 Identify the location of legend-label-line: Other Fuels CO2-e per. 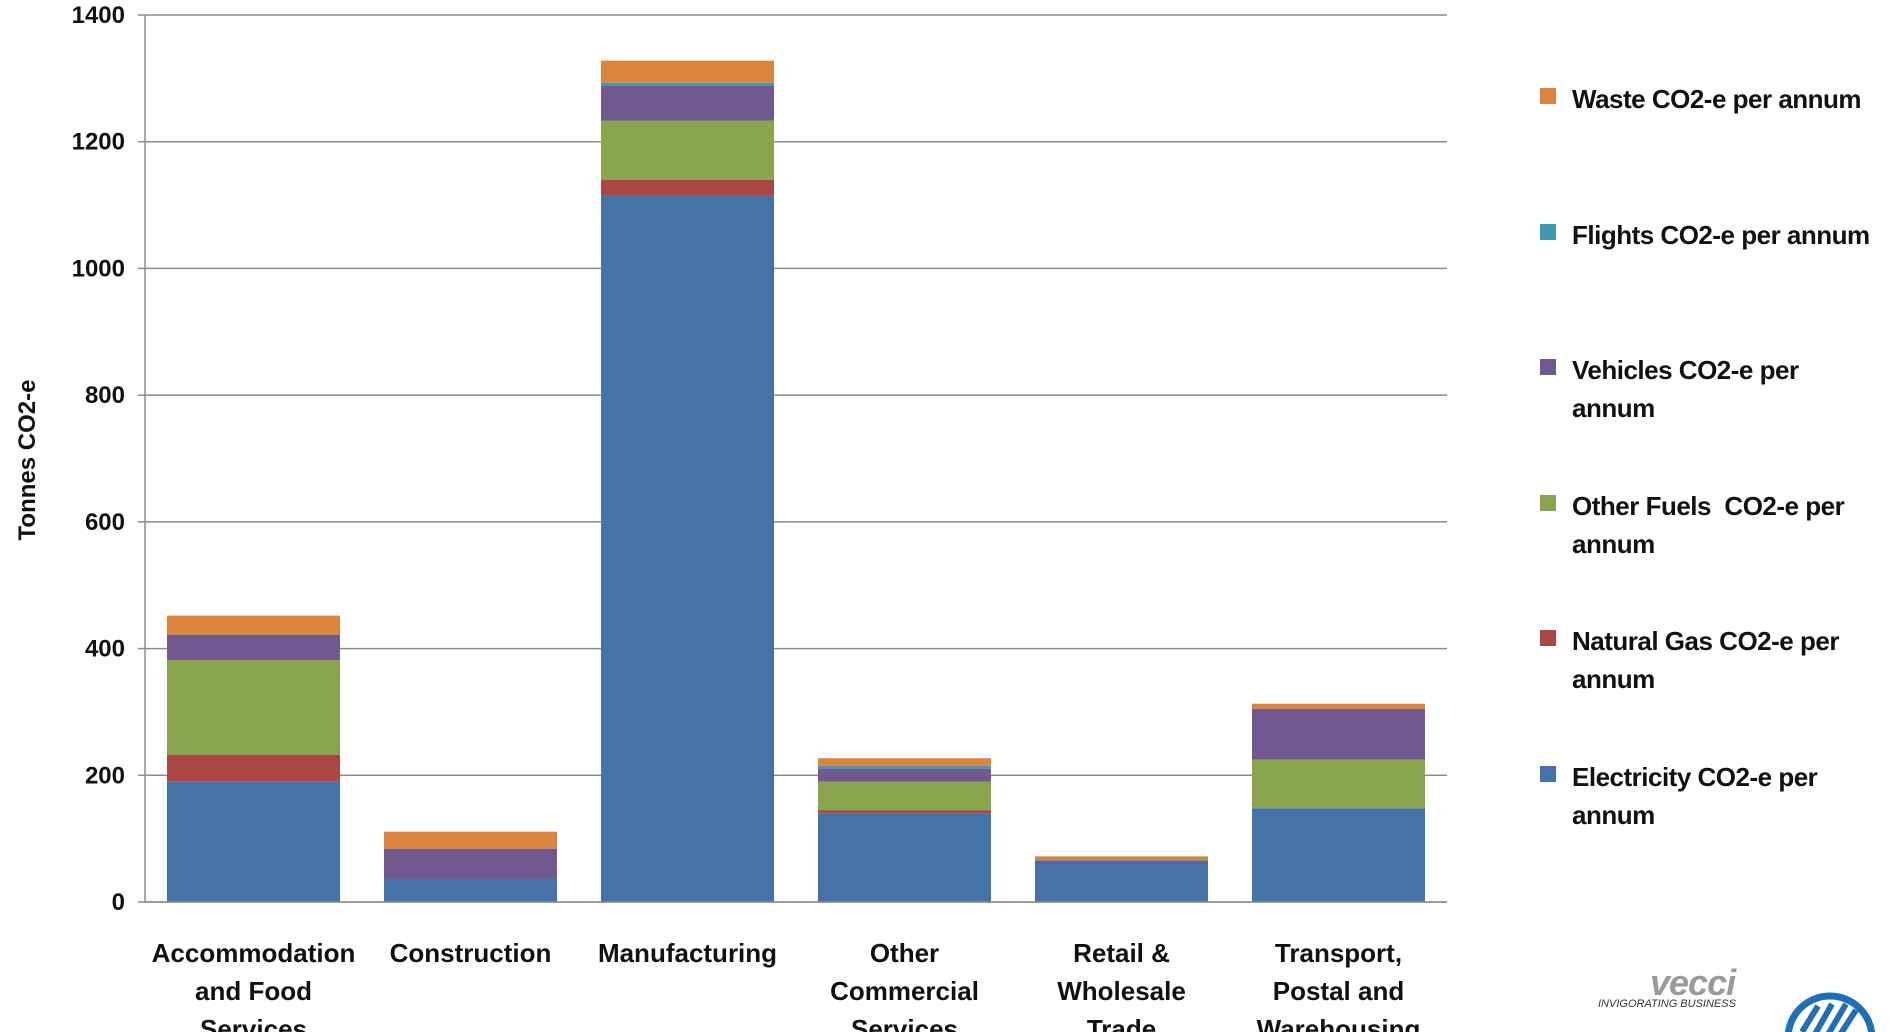
(1708, 506).